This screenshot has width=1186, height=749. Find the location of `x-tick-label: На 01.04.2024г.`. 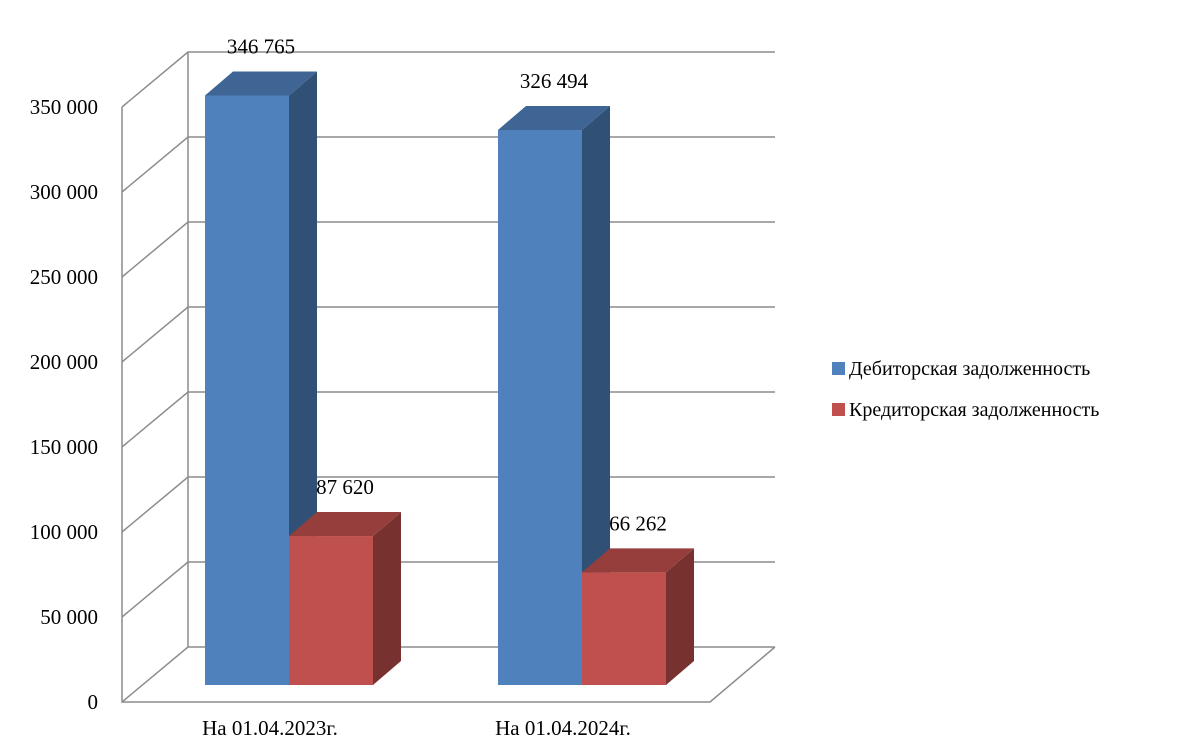

x-tick-label: На 01.04.2024г. is located at coordinates (563, 728).